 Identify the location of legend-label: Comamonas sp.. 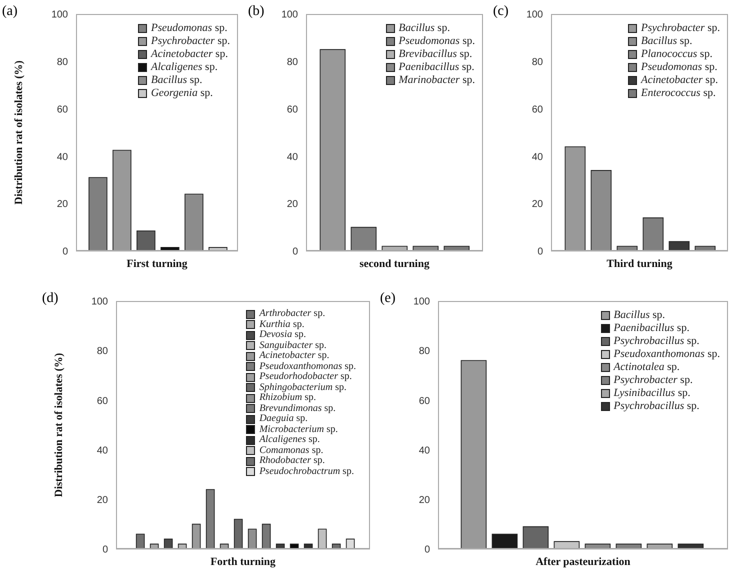
(291, 450).